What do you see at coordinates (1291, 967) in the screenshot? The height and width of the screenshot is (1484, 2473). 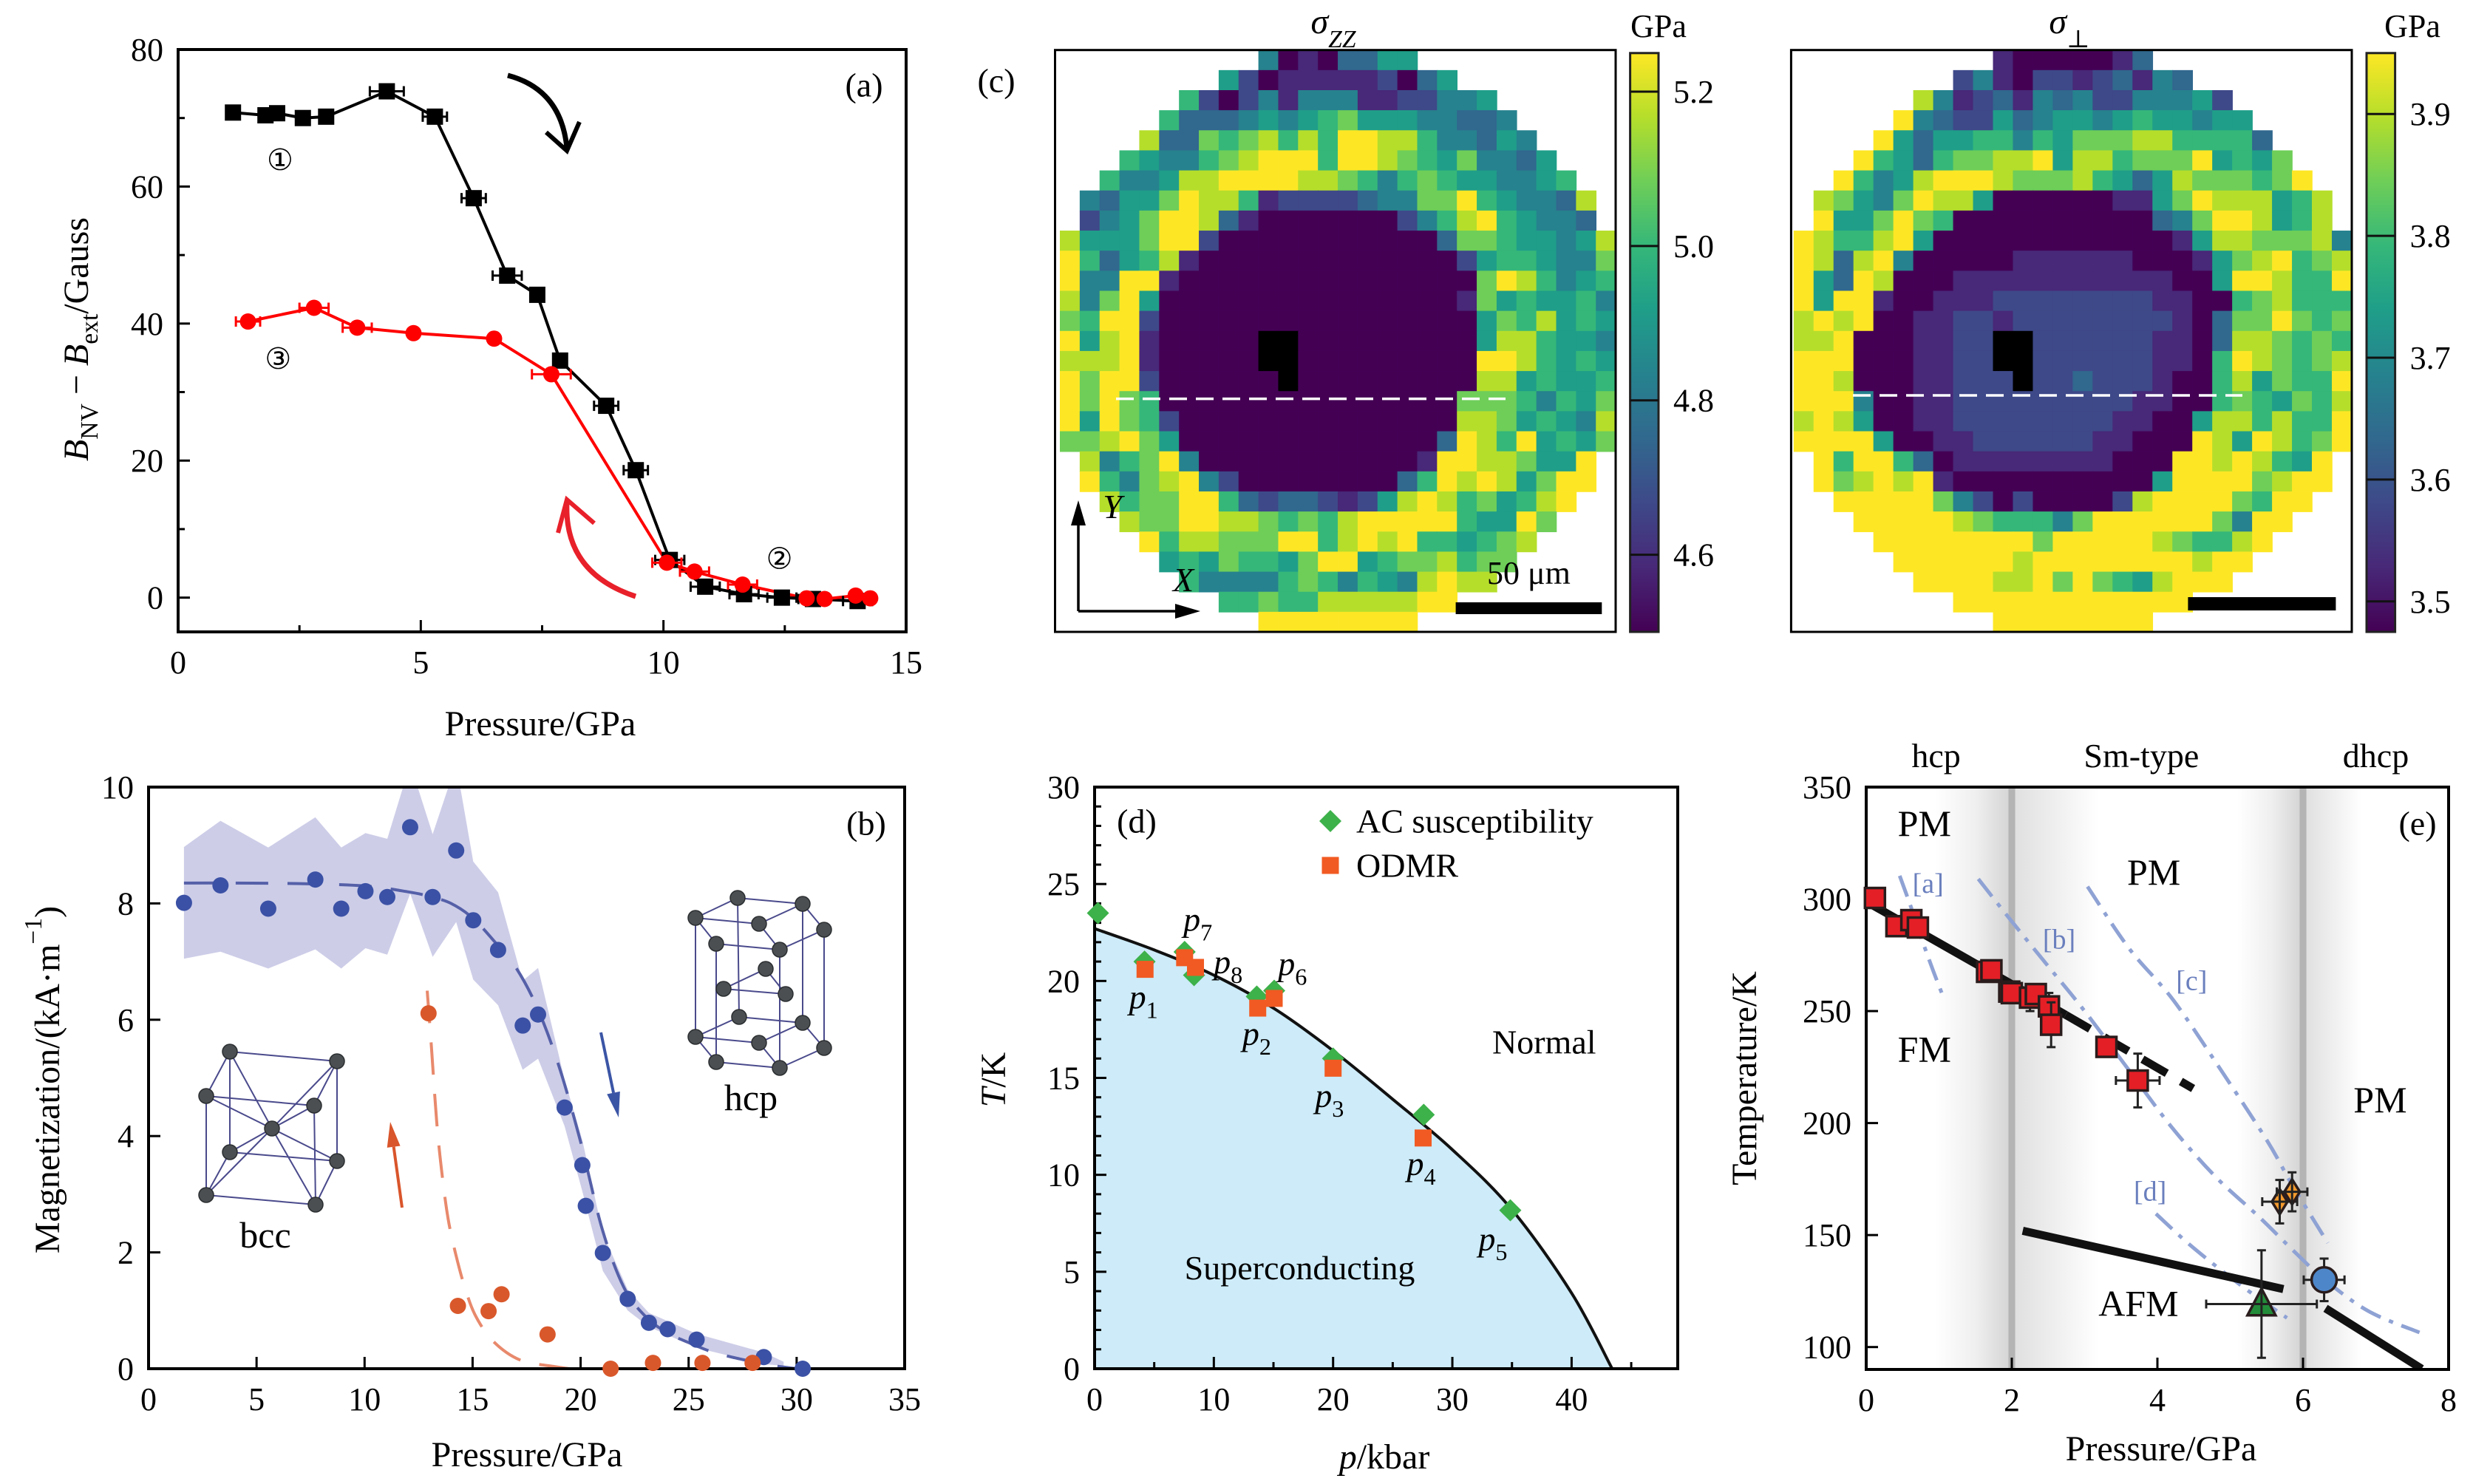 I see `pressure-point-label: p6` at bounding box center [1291, 967].